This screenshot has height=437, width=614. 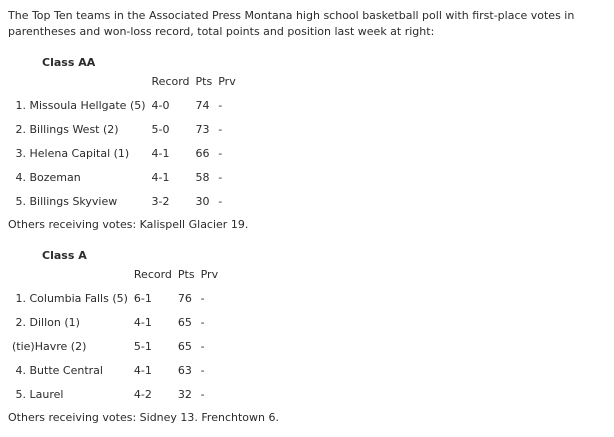 I want to click on table-row: 2. Billings West (2) 5-0 73 -, so click(x=124, y=130).